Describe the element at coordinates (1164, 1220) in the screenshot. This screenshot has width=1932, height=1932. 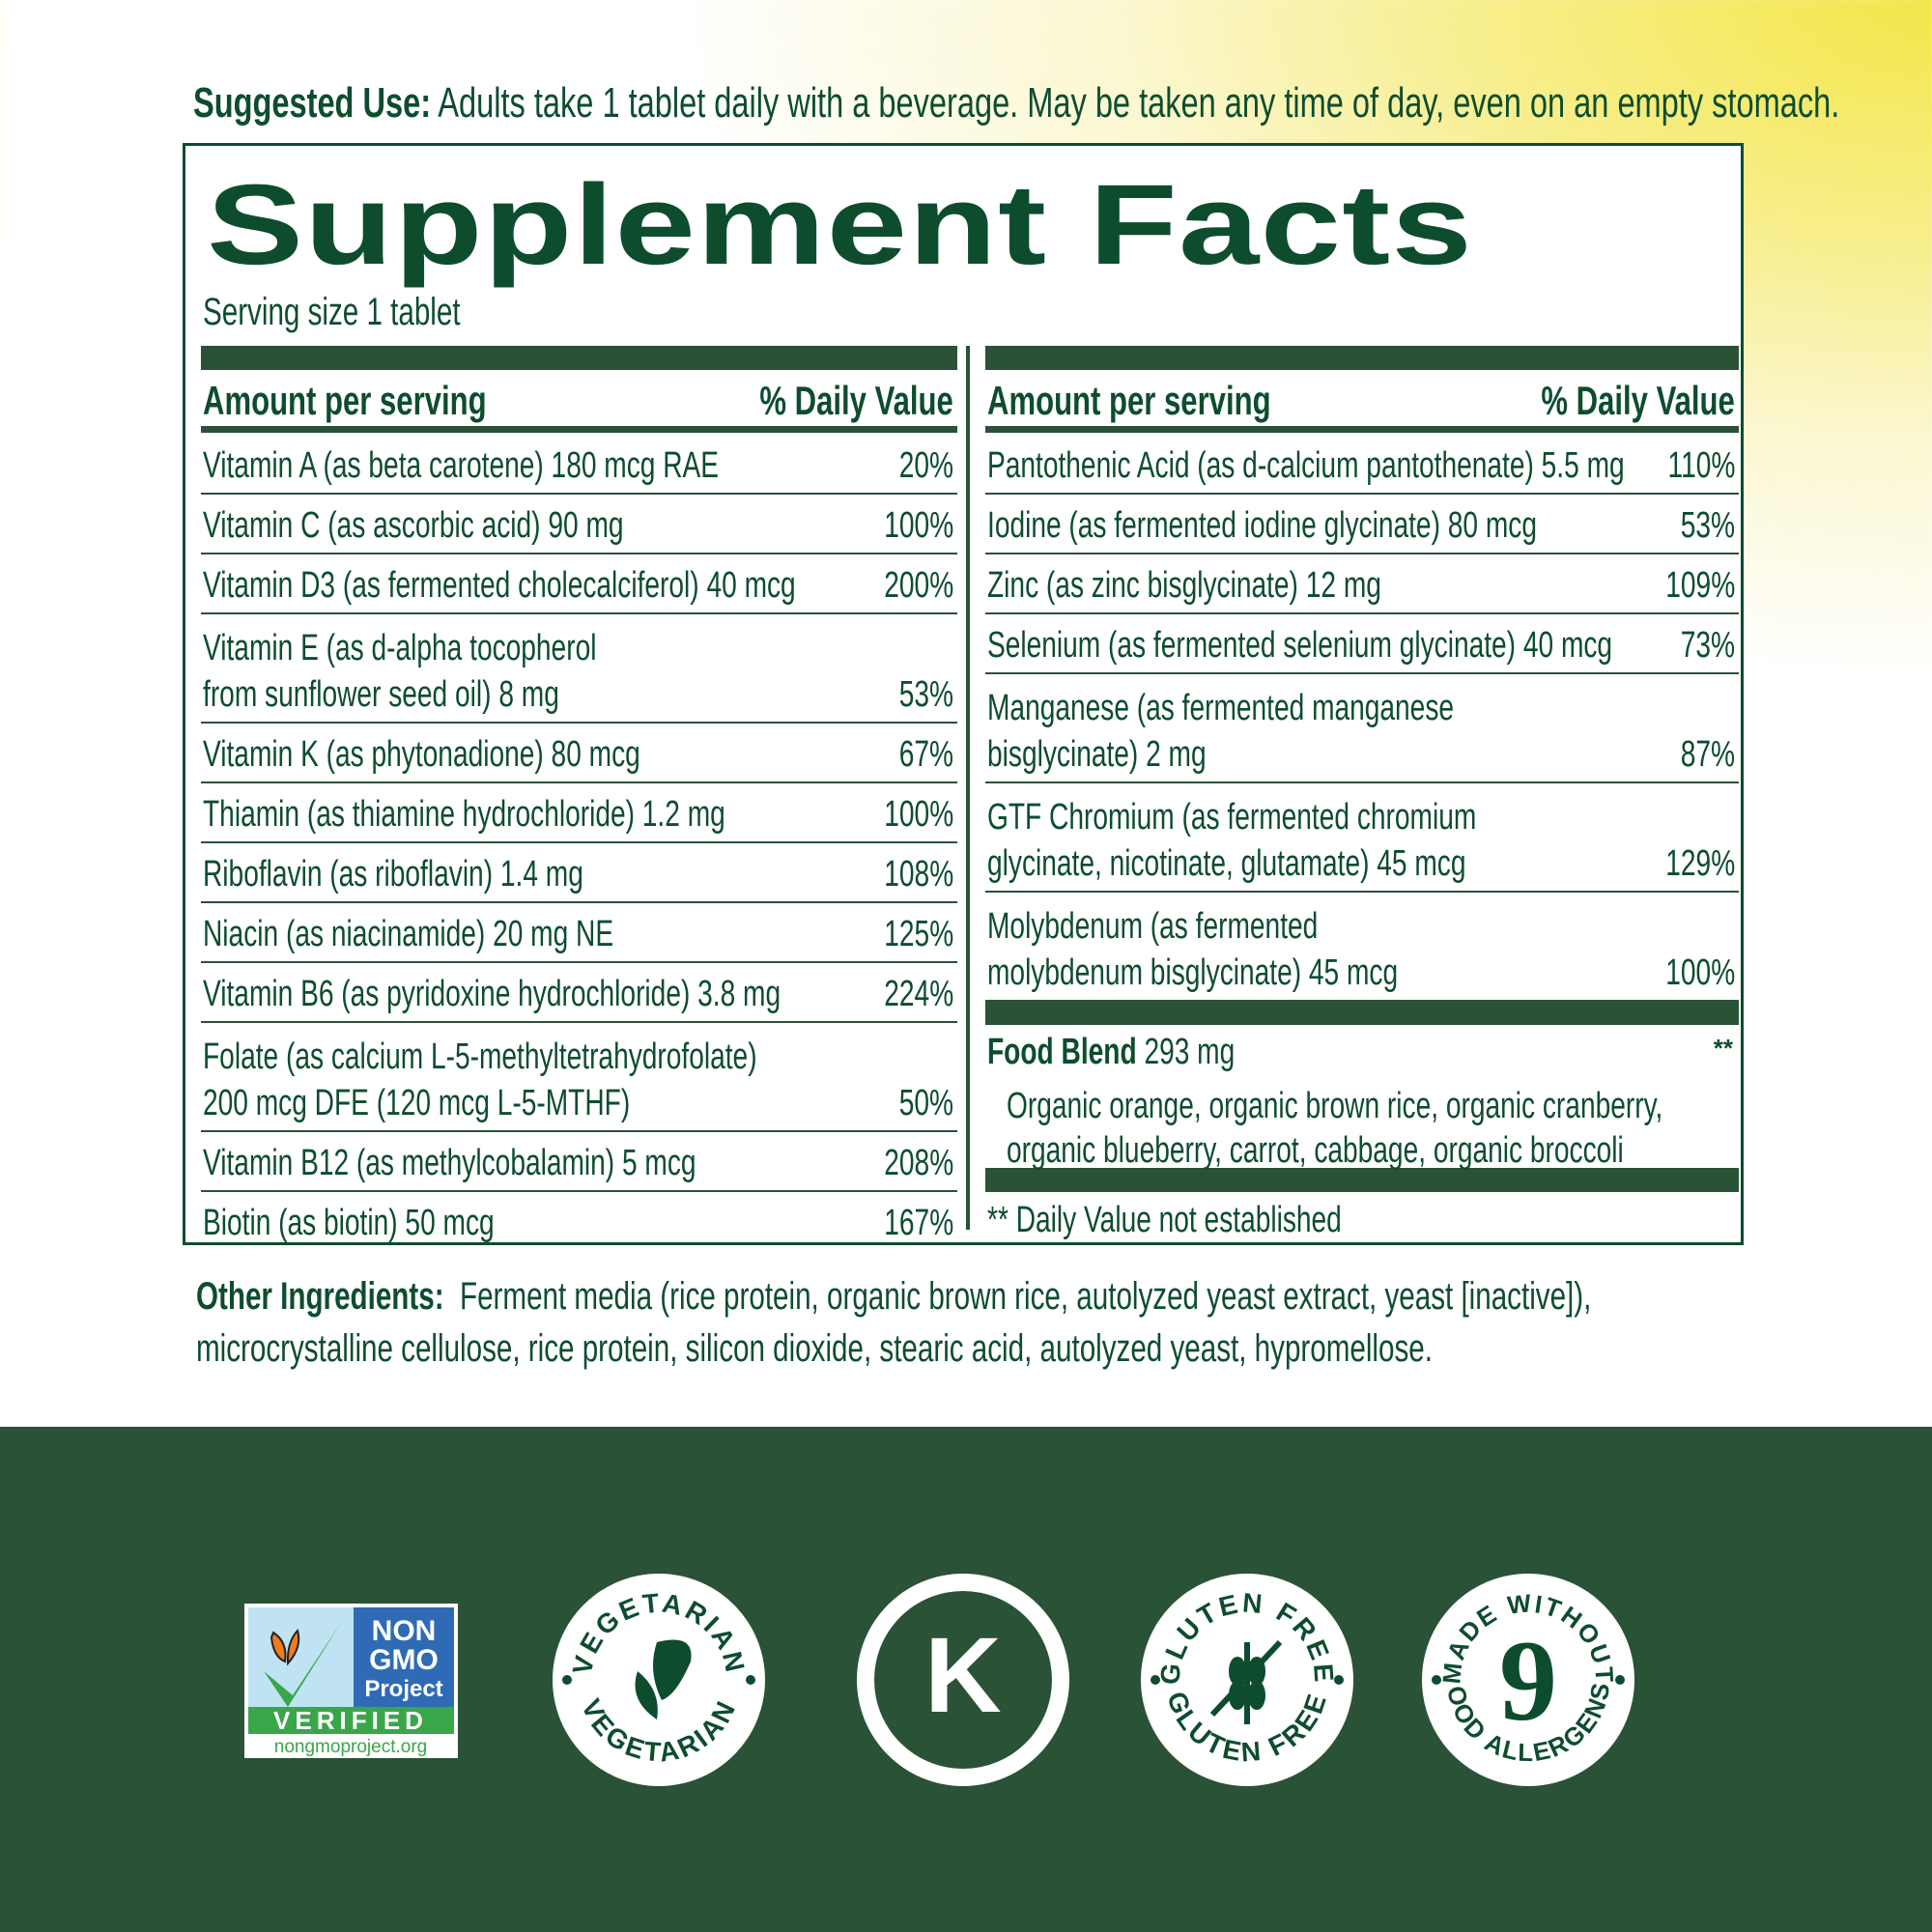
I see `footnote: ** Daily Value not established` at that location.